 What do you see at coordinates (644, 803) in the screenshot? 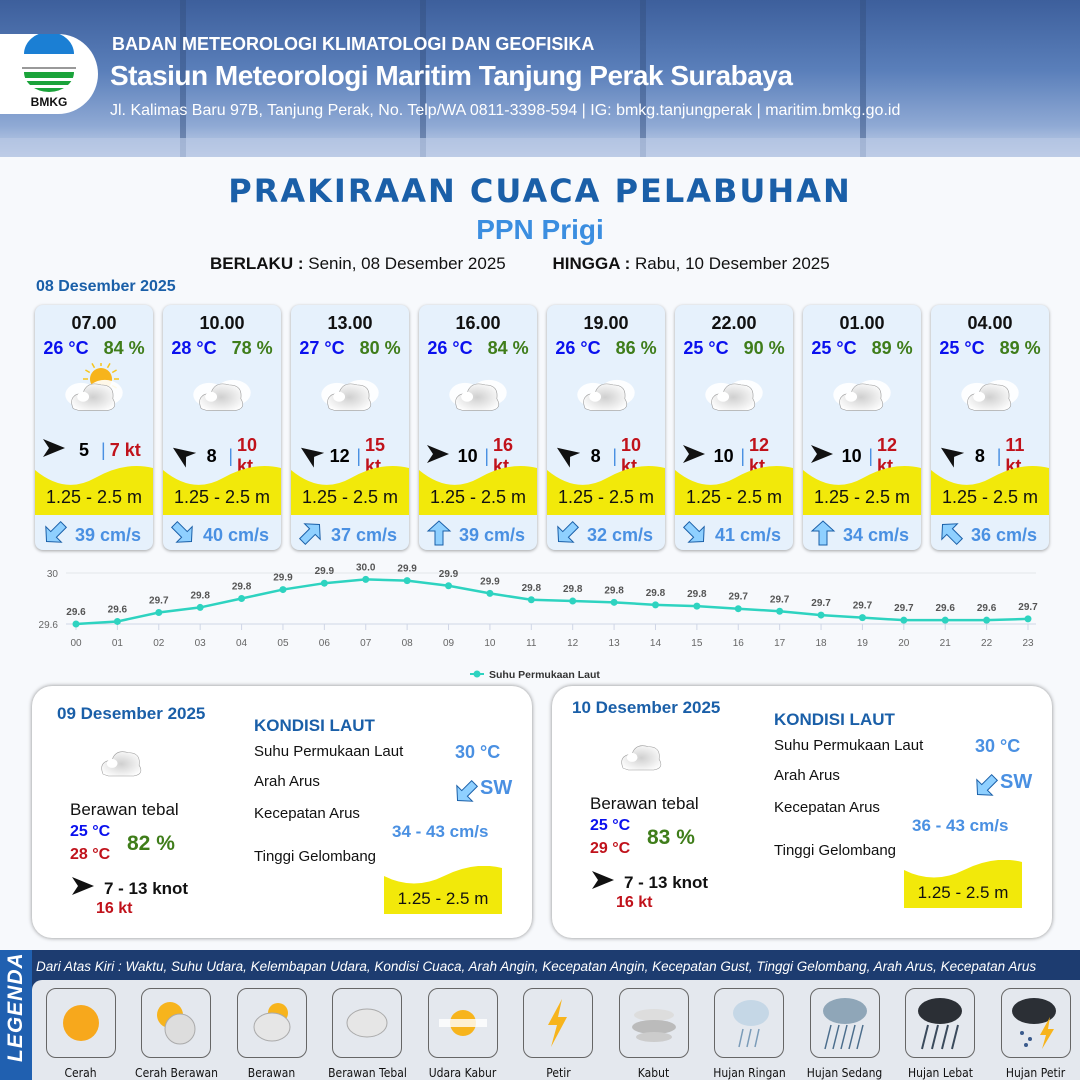
I see `condition: Berawan tebal` at bounding box center [644, 803].